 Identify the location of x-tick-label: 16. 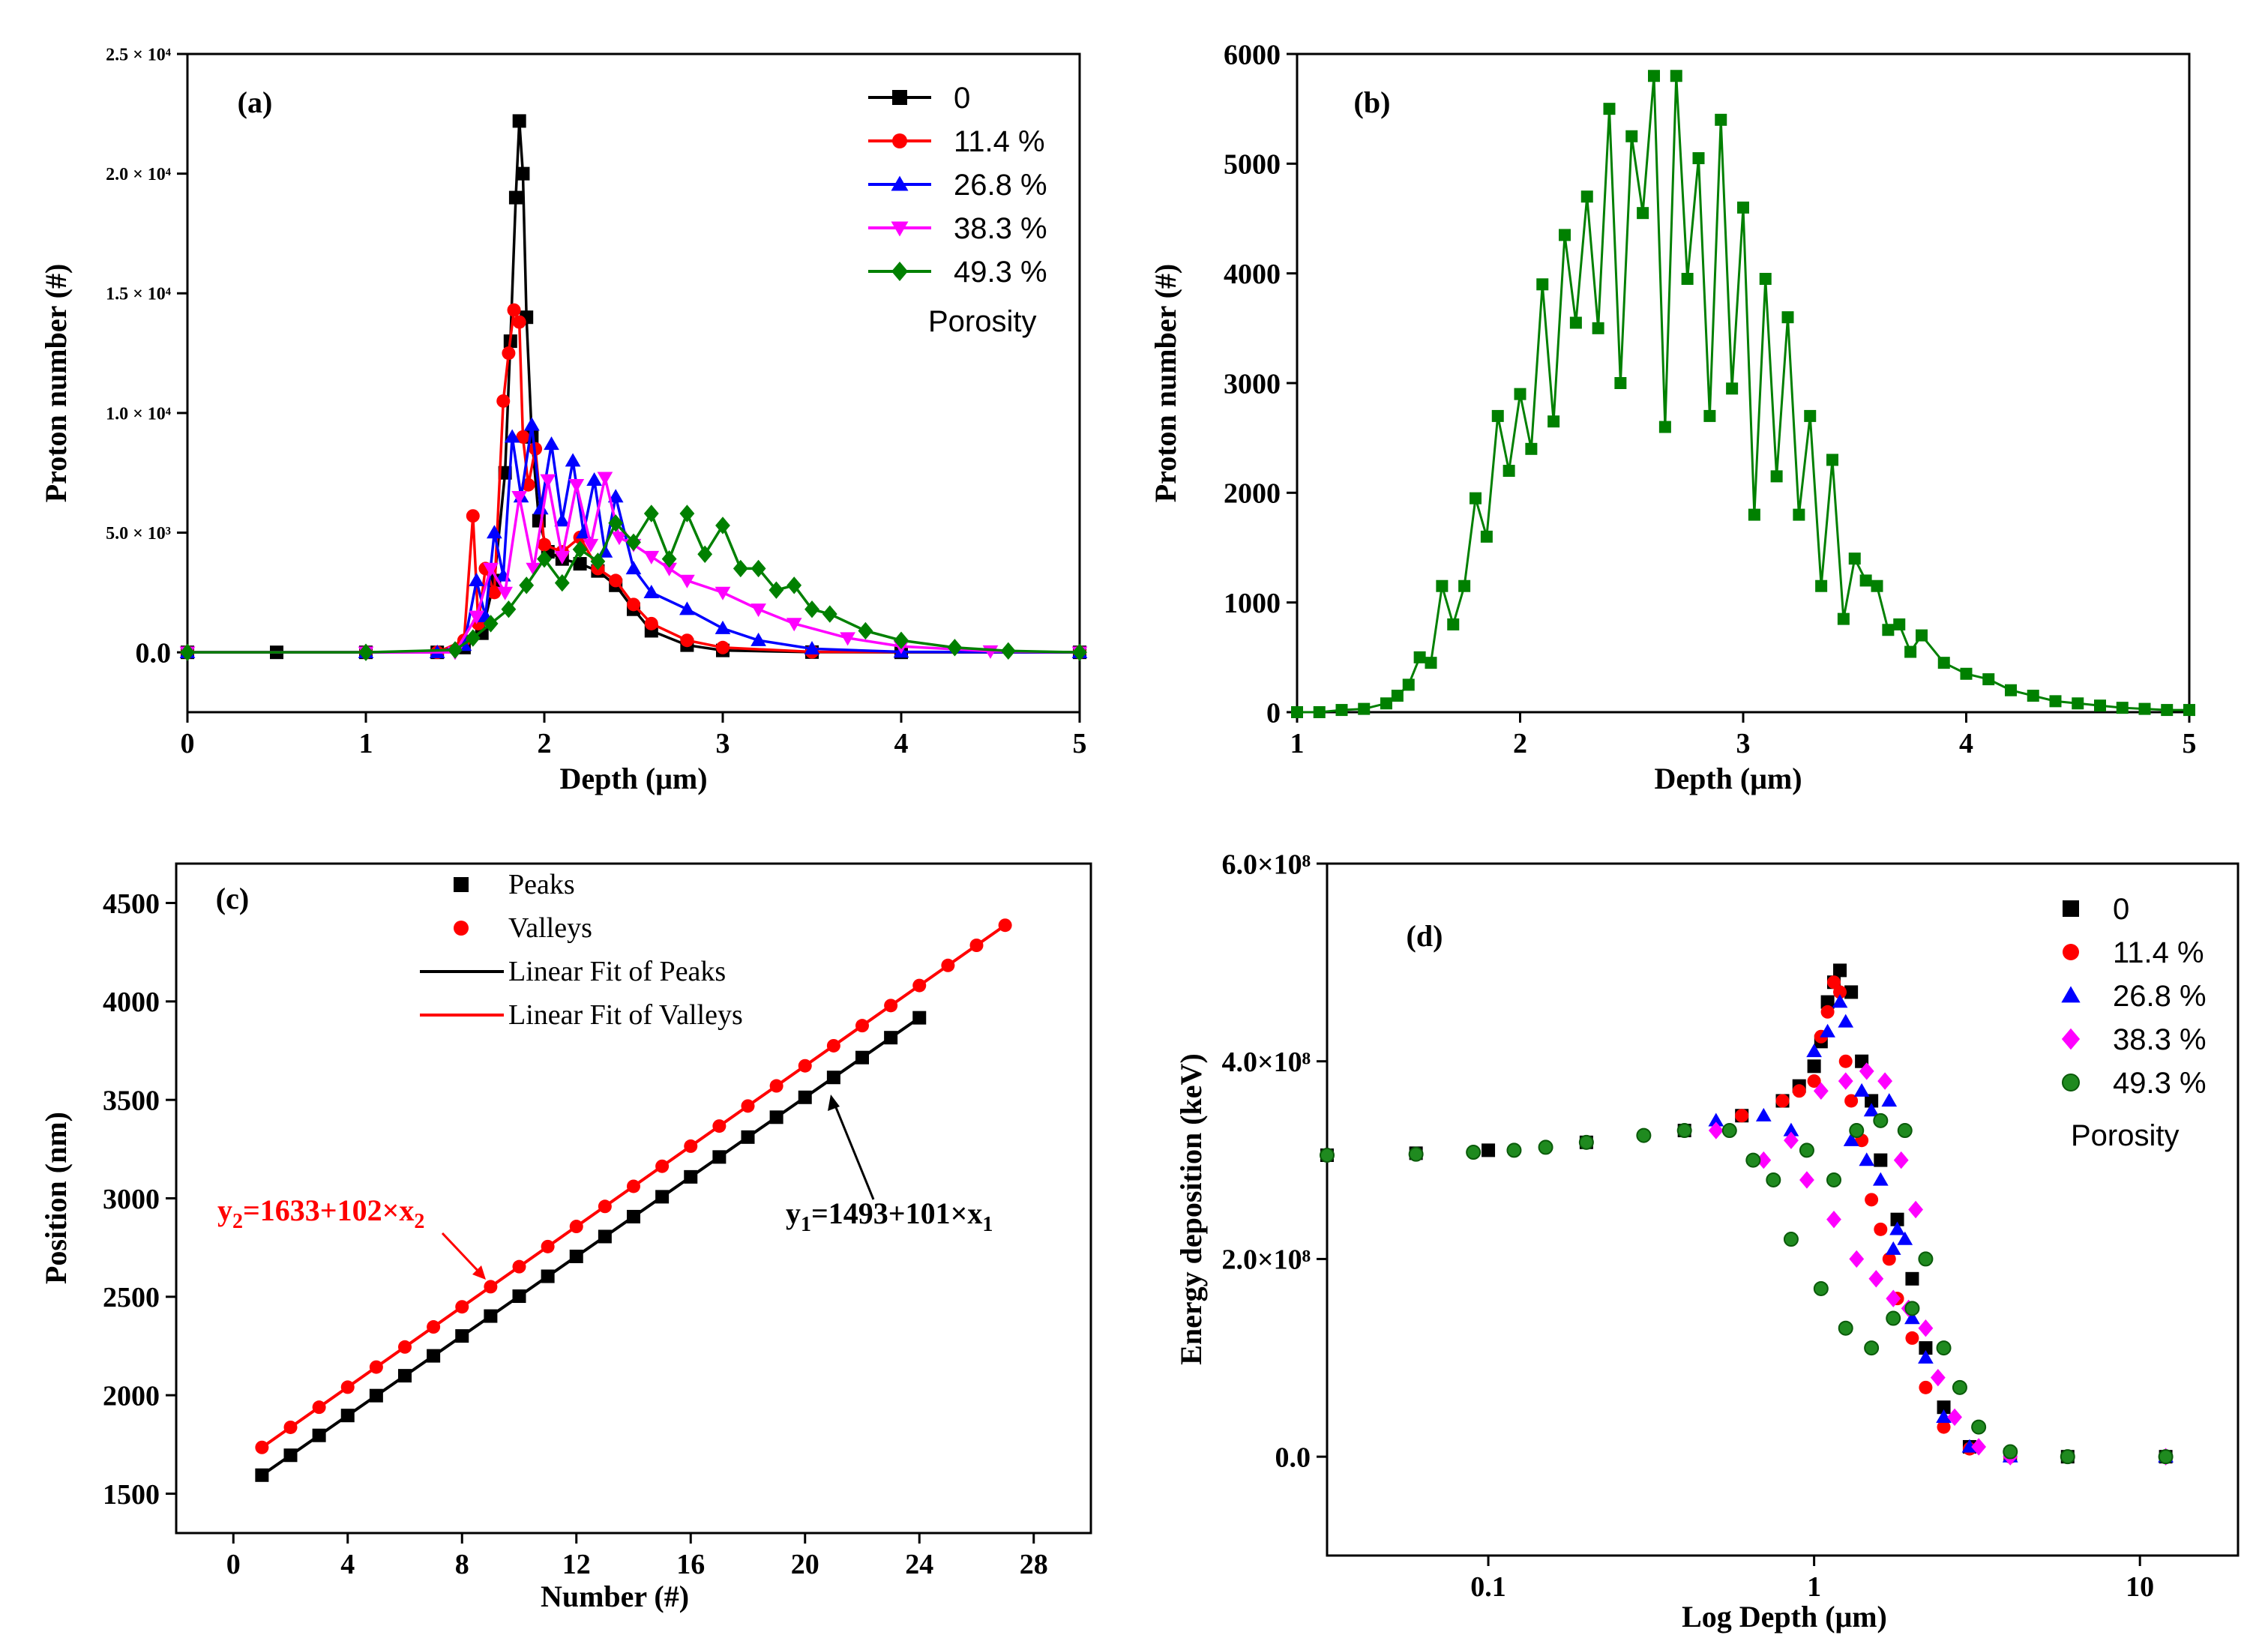
(690, 1564).